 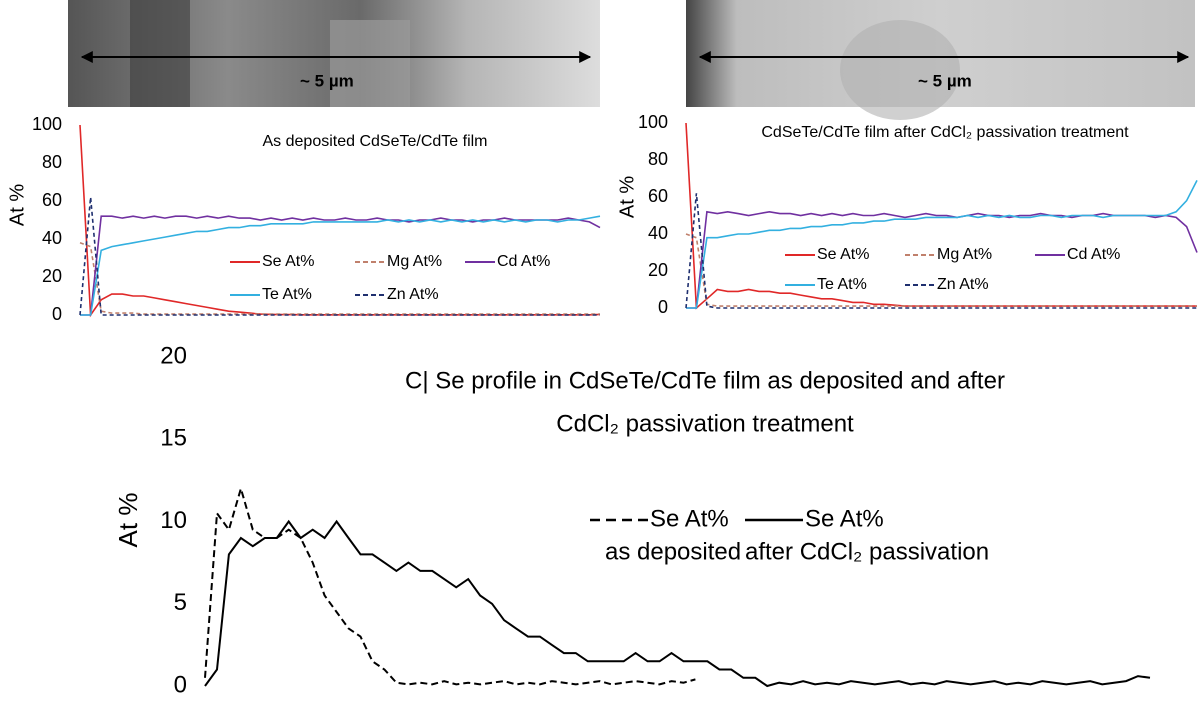 What do you see at coordinates (705, 423) in the screenshot?
I see `chart-title: CdCl₂ passivation treatment` at bounding box center [705, 423].